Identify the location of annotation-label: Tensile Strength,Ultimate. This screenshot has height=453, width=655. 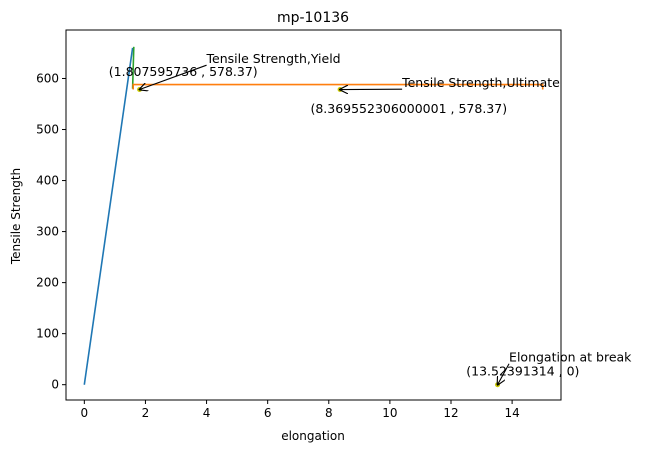
(480, 82).